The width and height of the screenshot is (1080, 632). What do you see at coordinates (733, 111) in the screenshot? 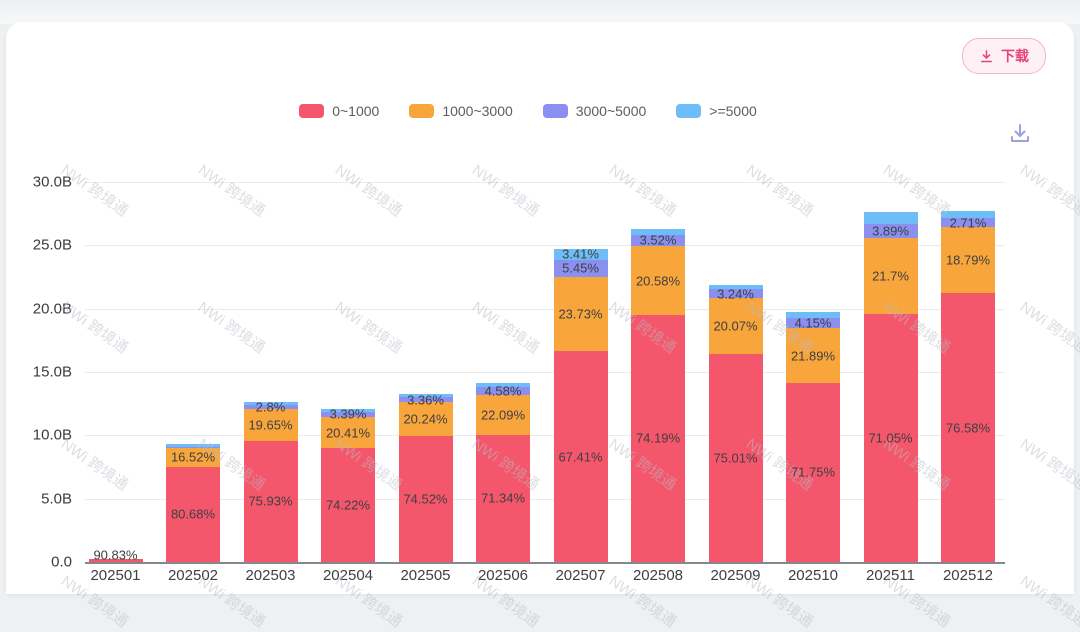
I see `legend-label: >=5000` at bounding box center [733, 111].